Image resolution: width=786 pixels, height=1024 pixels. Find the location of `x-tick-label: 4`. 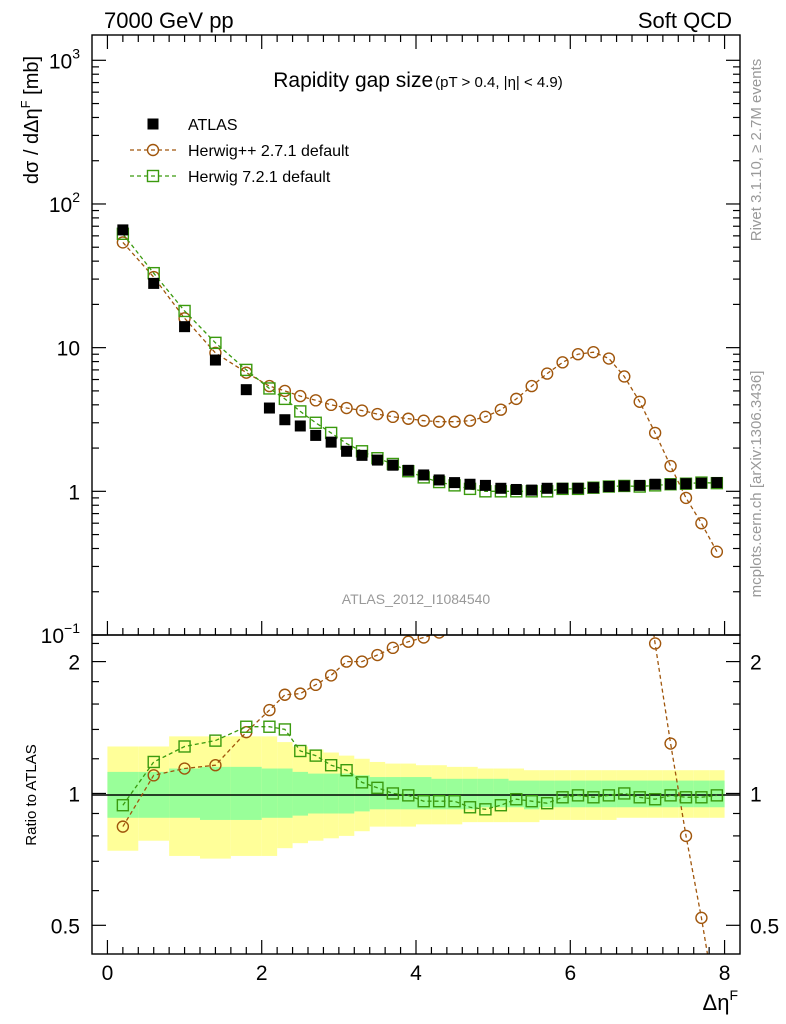

x-tick-label: 4 is located at coordinates (416, 973).